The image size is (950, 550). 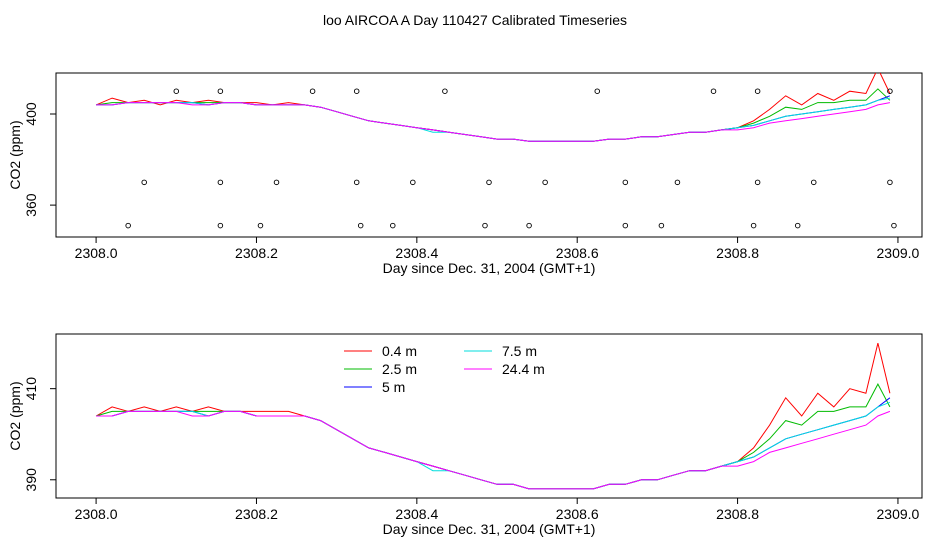 What do you see at coordinates (31, 389) in the screenshot?
I see `y-tick-label: 410` at bounding box center [31, 389].